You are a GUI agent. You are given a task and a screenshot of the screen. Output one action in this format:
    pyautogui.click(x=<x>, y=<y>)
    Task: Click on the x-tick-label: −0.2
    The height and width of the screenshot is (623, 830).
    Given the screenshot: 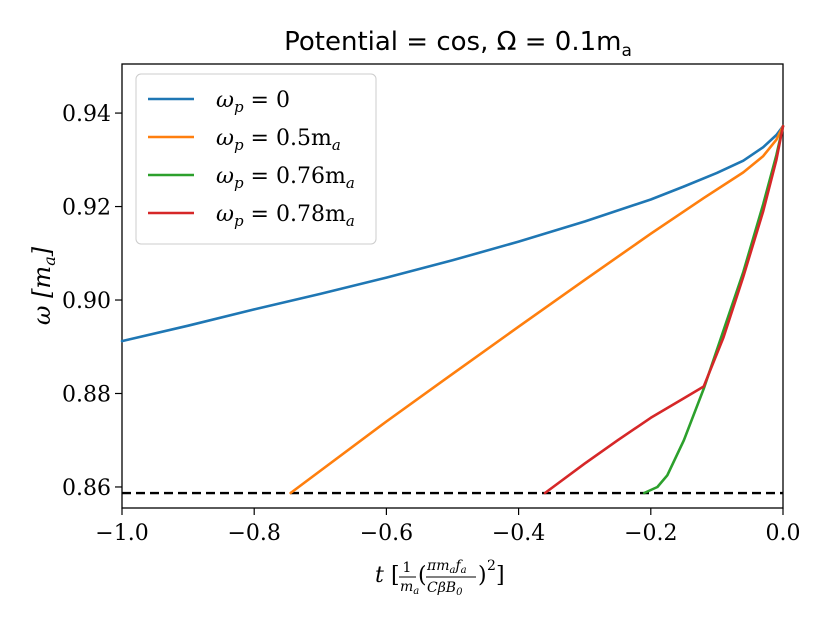 What is the action you would take?
    pyautogui.click(x=650, y=533)
    